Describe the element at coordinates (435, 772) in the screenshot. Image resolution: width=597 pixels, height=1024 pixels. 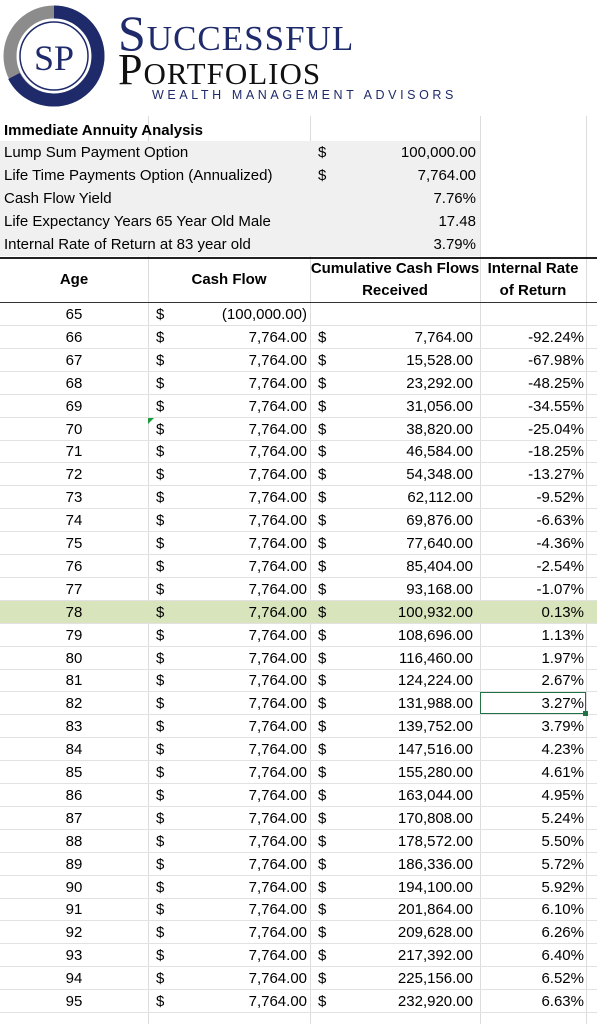
I see `cell-cumulative: 155,280.00` at that location.